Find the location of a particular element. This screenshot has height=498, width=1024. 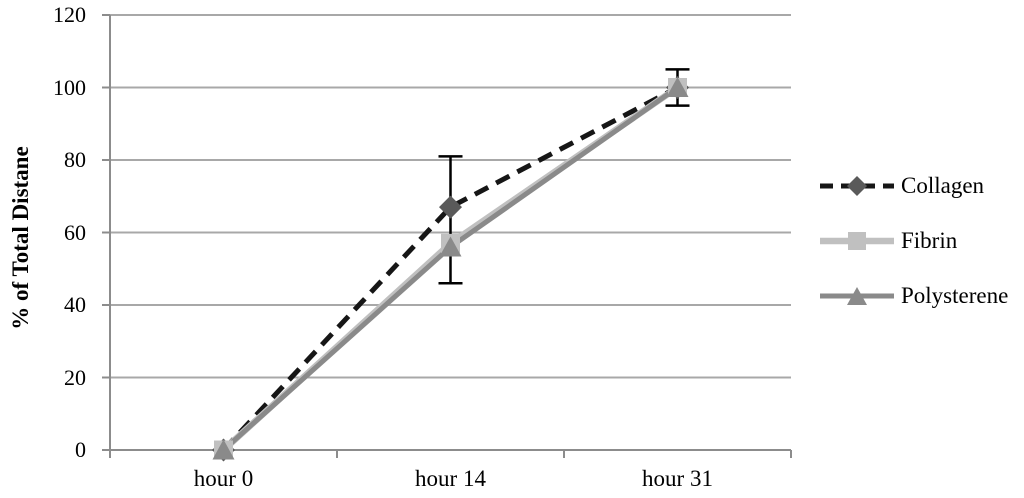

x-tick-label: hour 31 is located at coordinates (677, 478).